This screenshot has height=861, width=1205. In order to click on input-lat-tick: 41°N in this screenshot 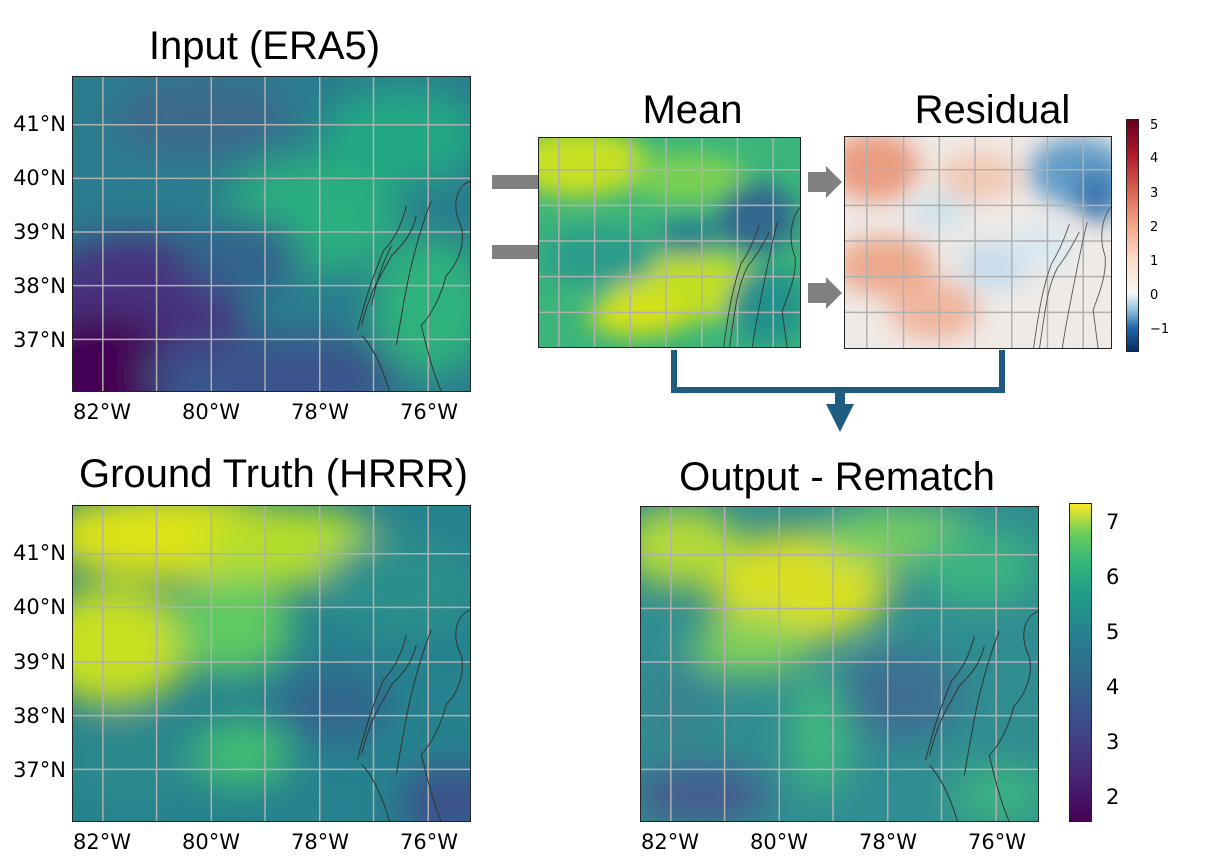, I will do `click(39, 124)`.